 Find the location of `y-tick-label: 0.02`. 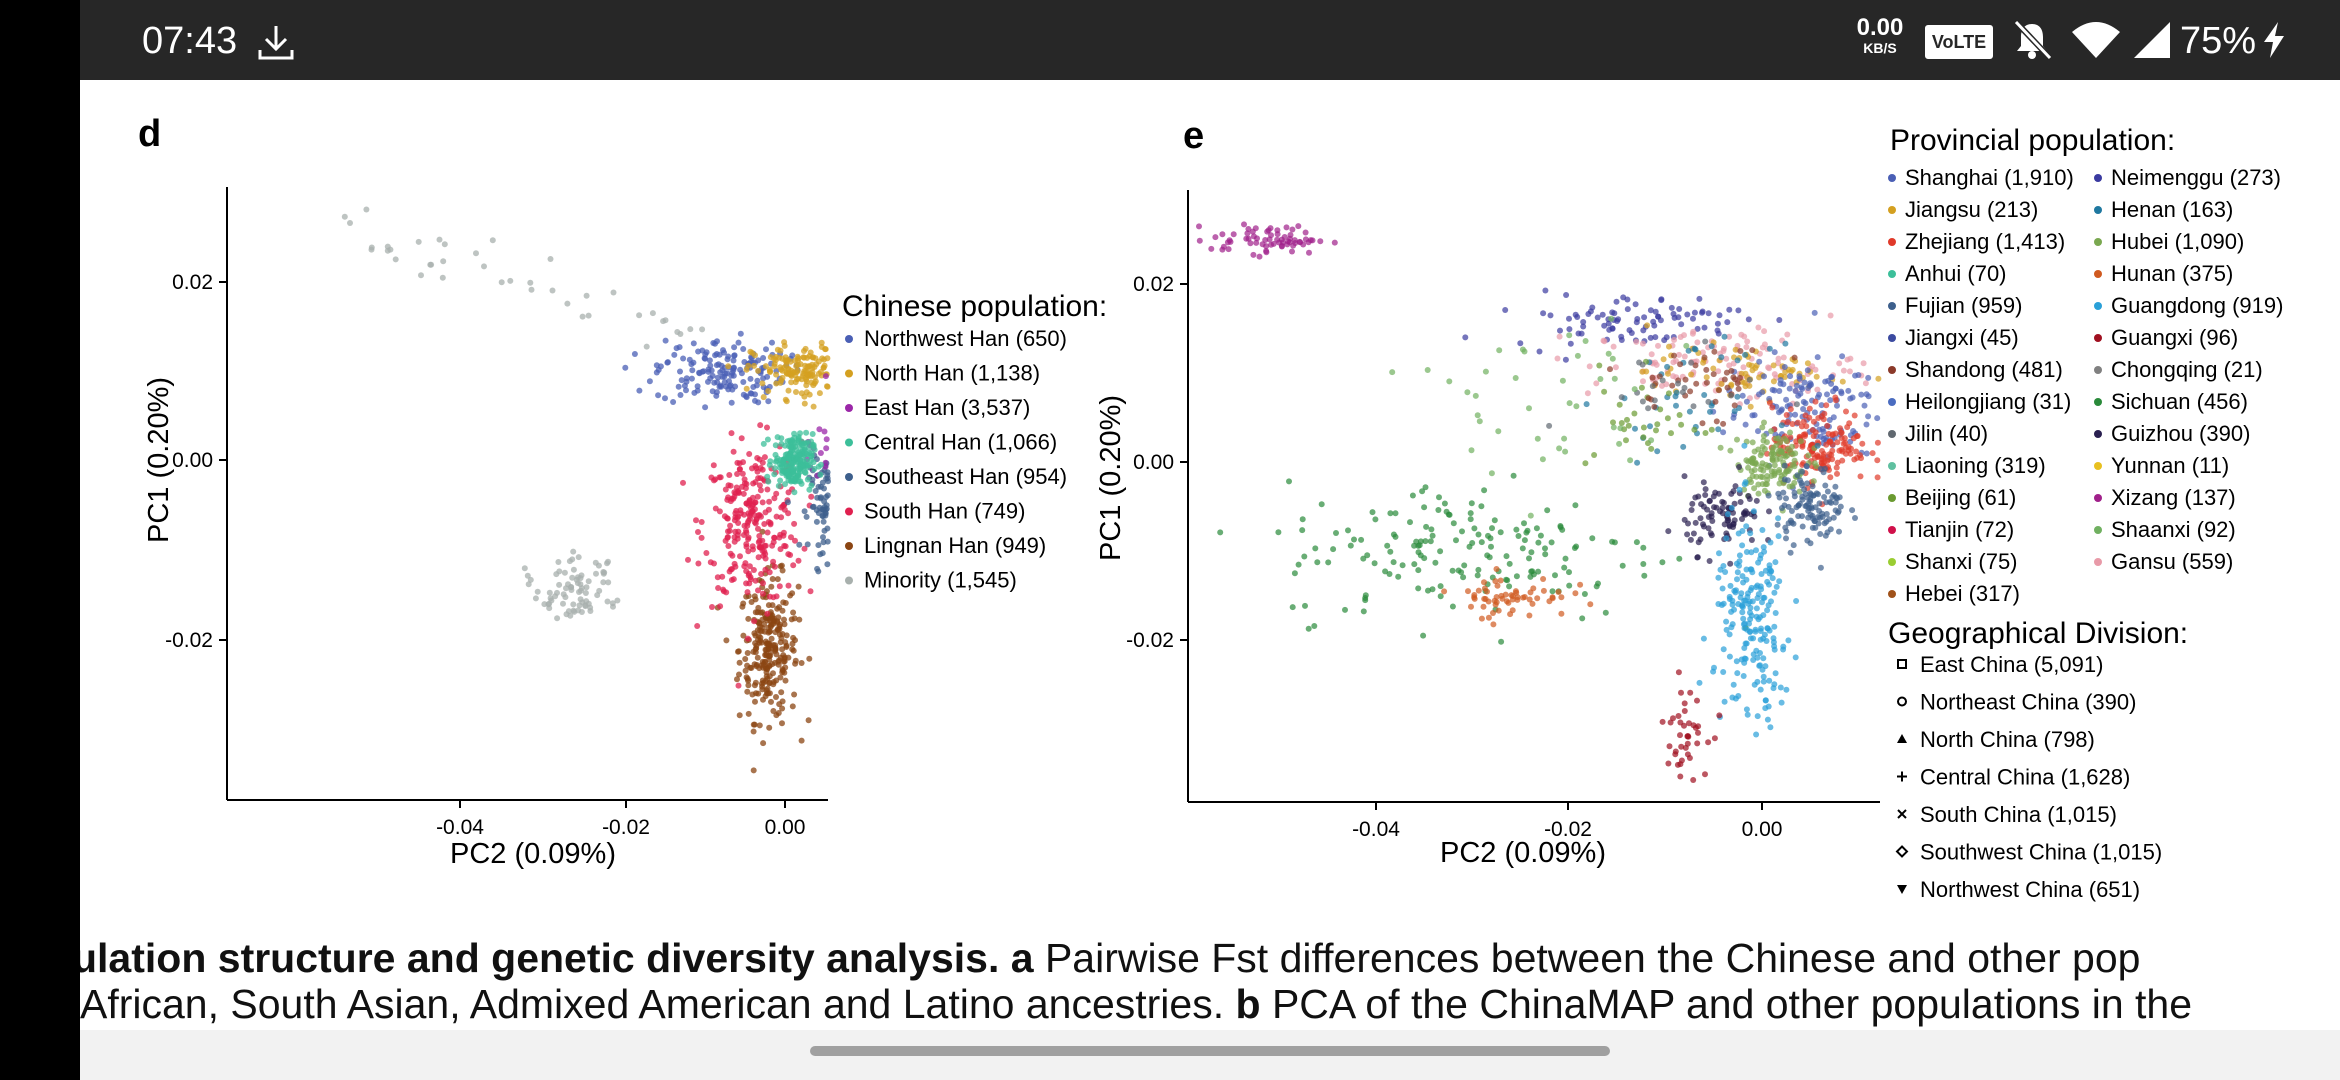

y-tick-label: 0.02 is located at coordinates (1153, 284).